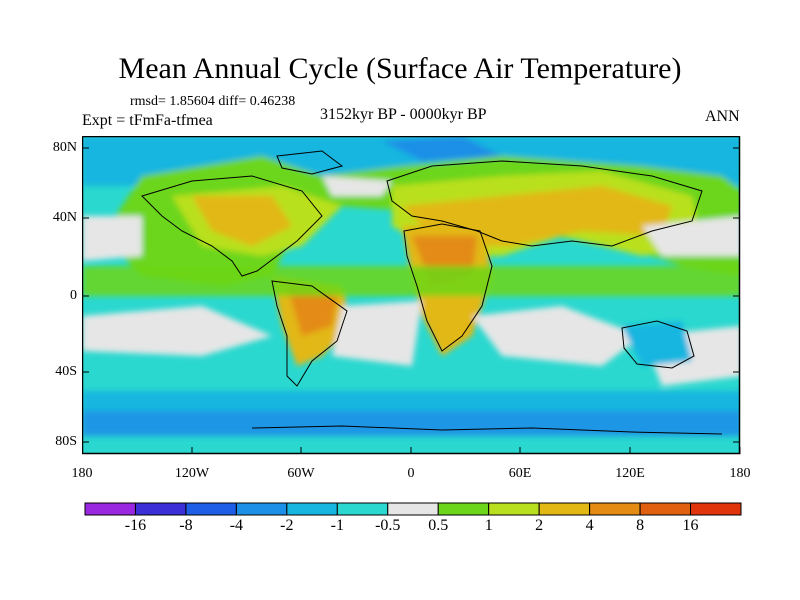 The height and width of the screenshot is (600, 800). I want to click on lon-label-180e: 180, so click(740, 473).